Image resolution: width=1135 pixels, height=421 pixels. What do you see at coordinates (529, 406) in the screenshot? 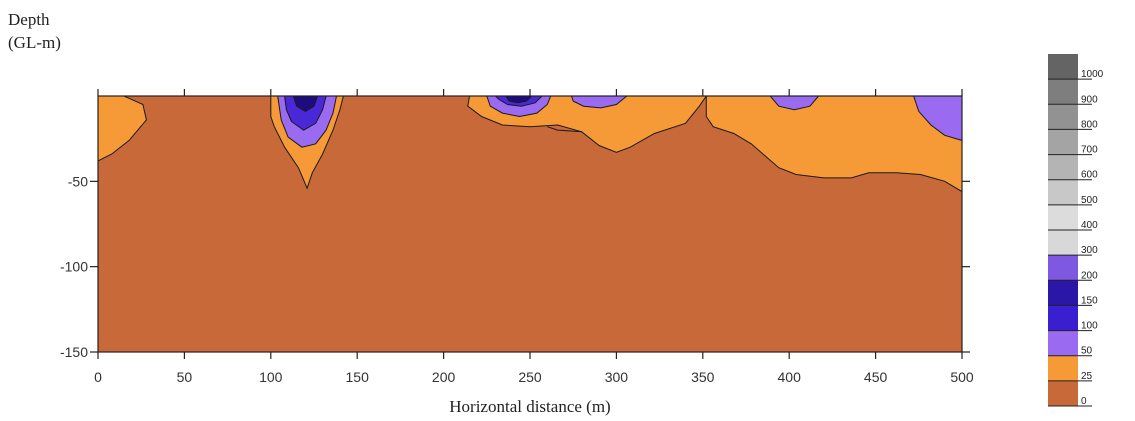
I see `x-axis-label: Horizontal distance (m)` at bounding box center [529, 406].